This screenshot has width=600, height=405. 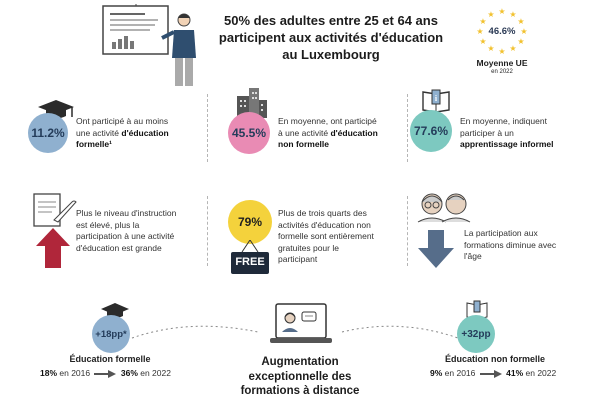 What do you see at coordinates (436, 98) in the screenshot?
I see `svg-text: i` at bounding box center [436, 98].